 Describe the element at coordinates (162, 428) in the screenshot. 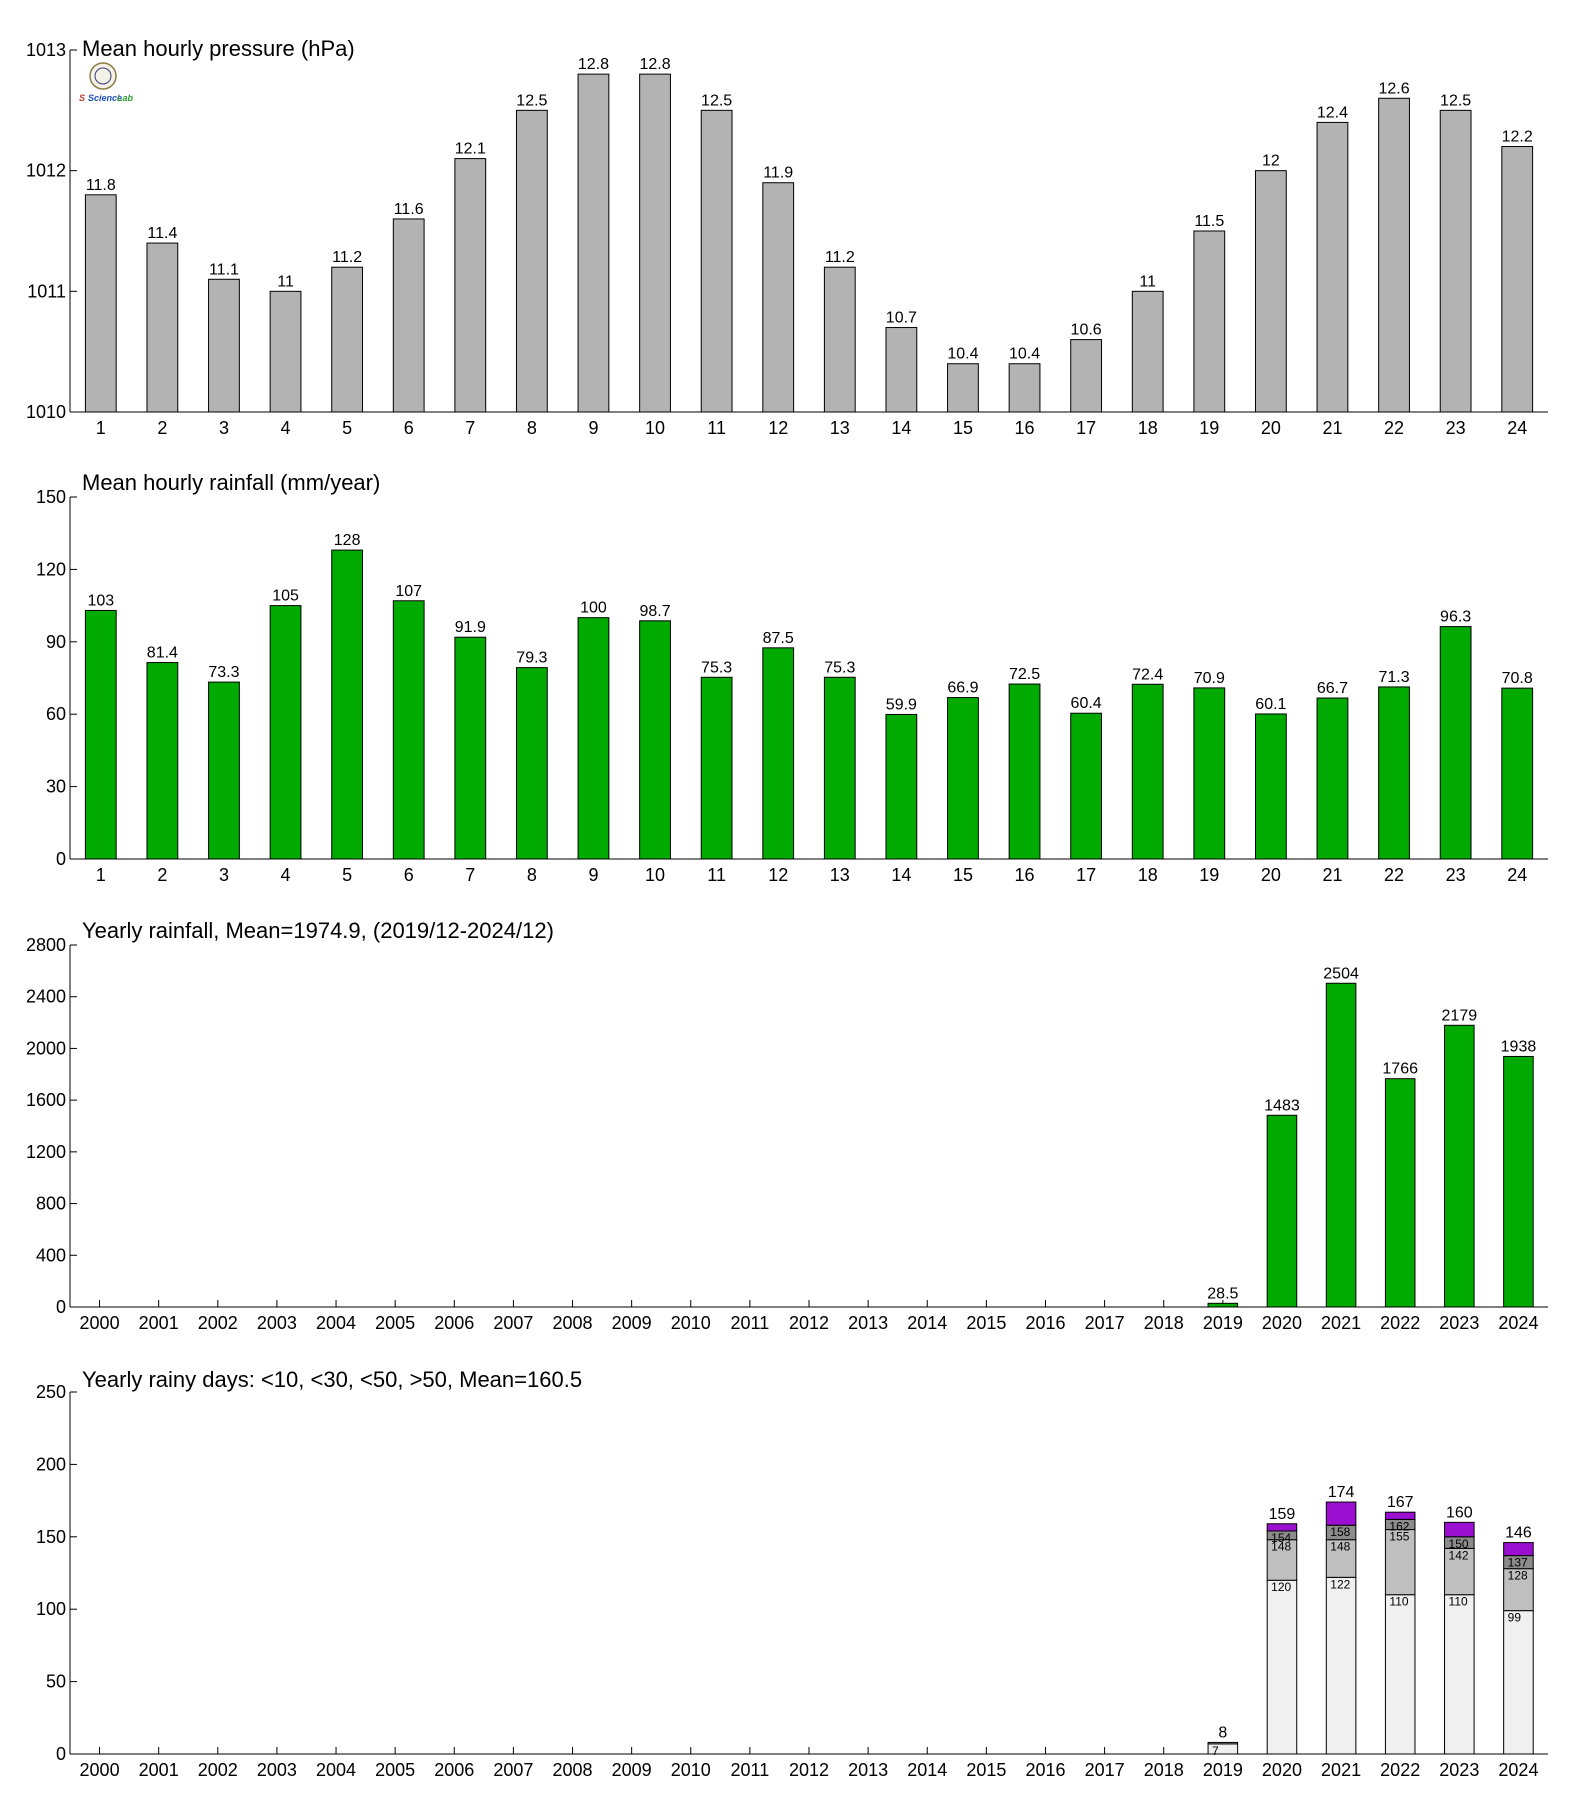

I see `pressure-x-tick-label: 2` at that location.